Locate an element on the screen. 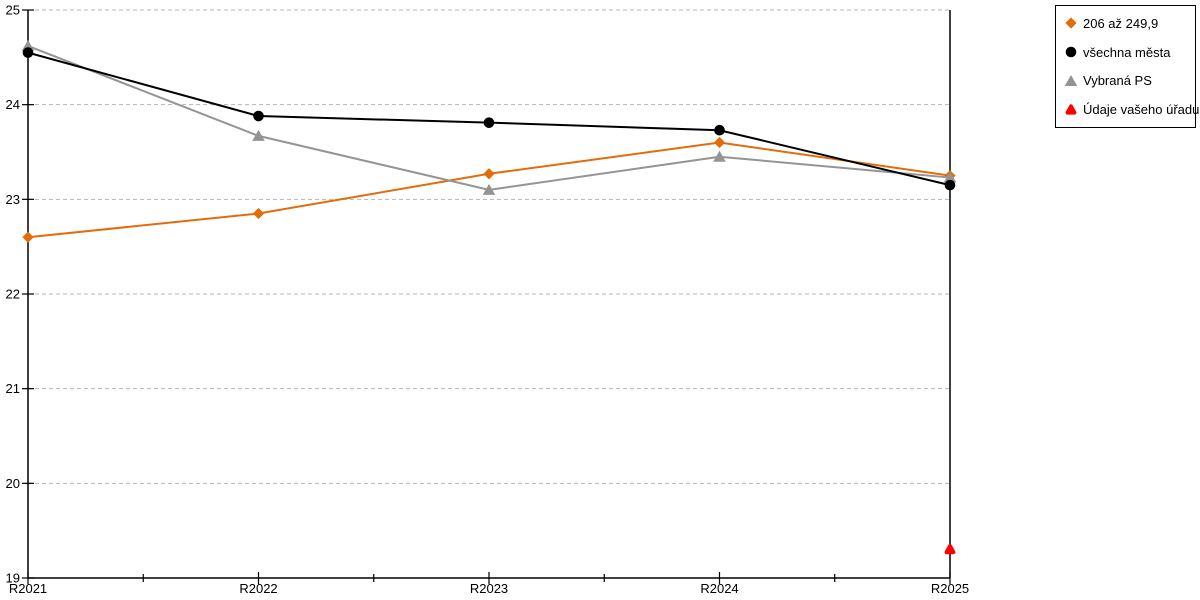  legend-label: Vybraná PS is located at coordinates (1117, 81).